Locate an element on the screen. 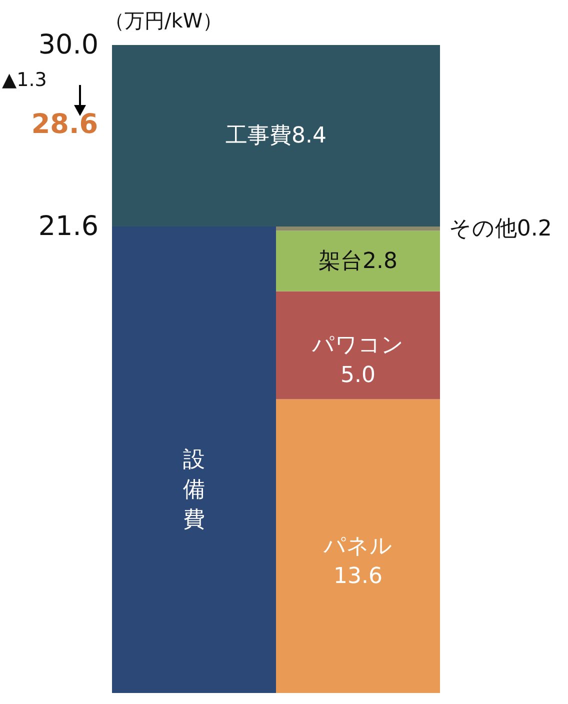 This screenshot has height=704, width=568. y-axis-title: （万円/kW） is located at coordinates (163, 20).